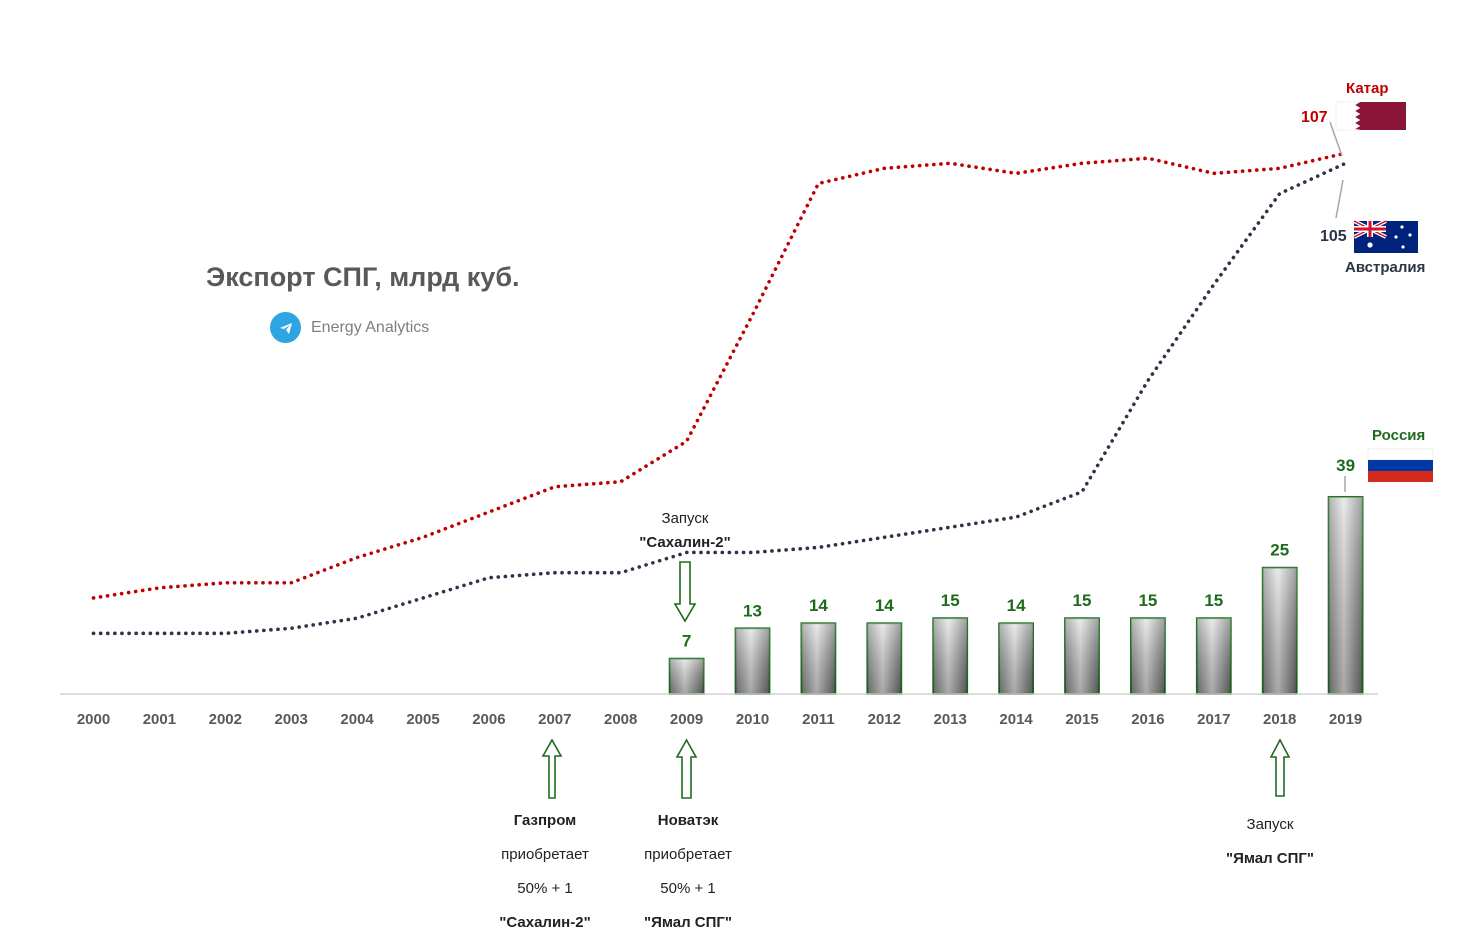 Image resolution: width=1464 pixels, height=949 pixels. What do you see at coordinates (1270, 858) in the screenshot?
I see `yamal-launch-line2: "Ямал СПГ"` at bounding box center [1270, 858].